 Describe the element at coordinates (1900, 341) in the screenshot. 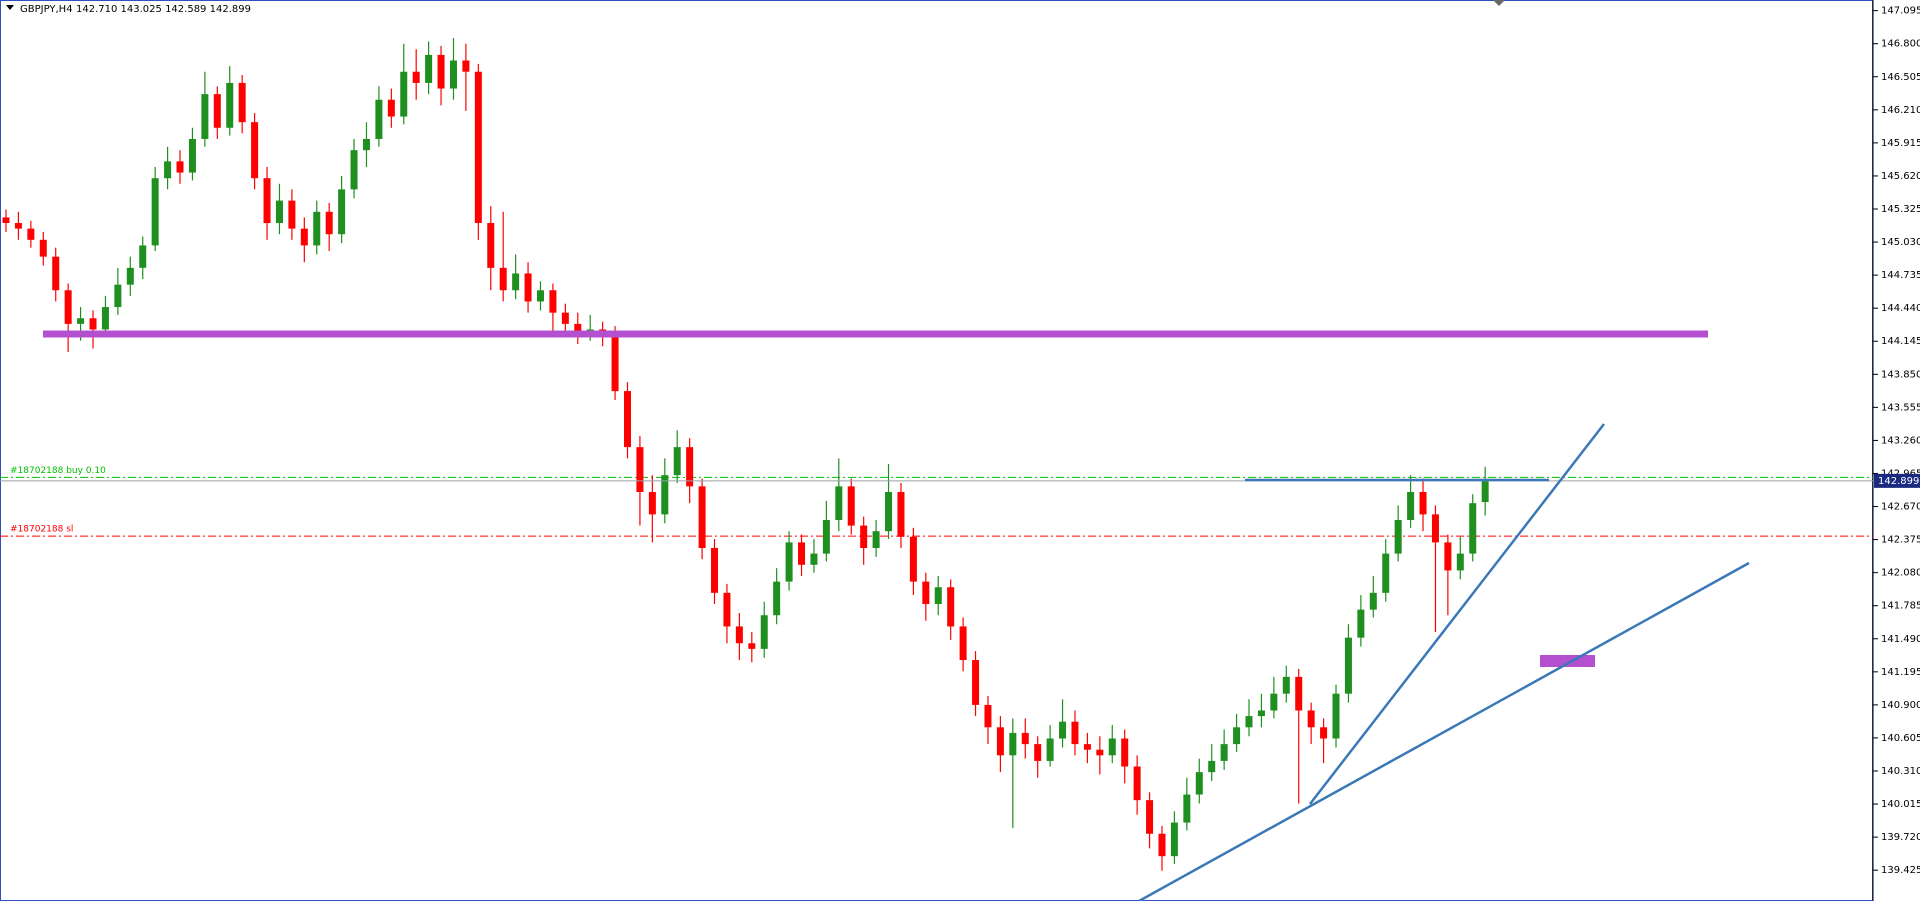

I see `y-tick-label: 144.145` at that location.